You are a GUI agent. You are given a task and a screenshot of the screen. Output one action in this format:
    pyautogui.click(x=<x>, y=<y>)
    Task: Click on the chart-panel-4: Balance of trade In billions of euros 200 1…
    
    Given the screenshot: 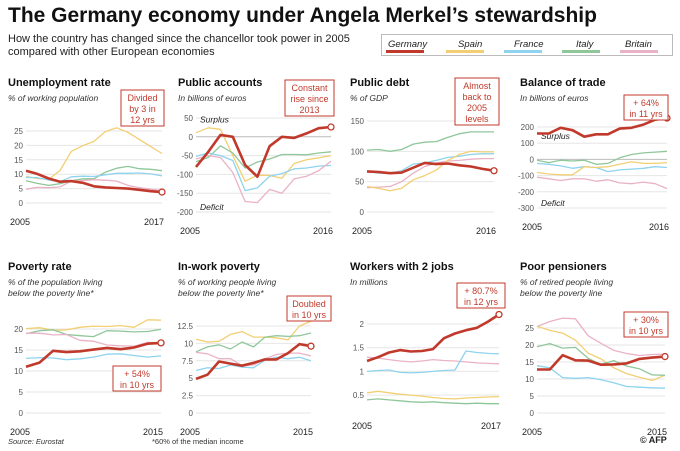 What is the action you would take?
    pyautogui.click(x=594, y=154)
    